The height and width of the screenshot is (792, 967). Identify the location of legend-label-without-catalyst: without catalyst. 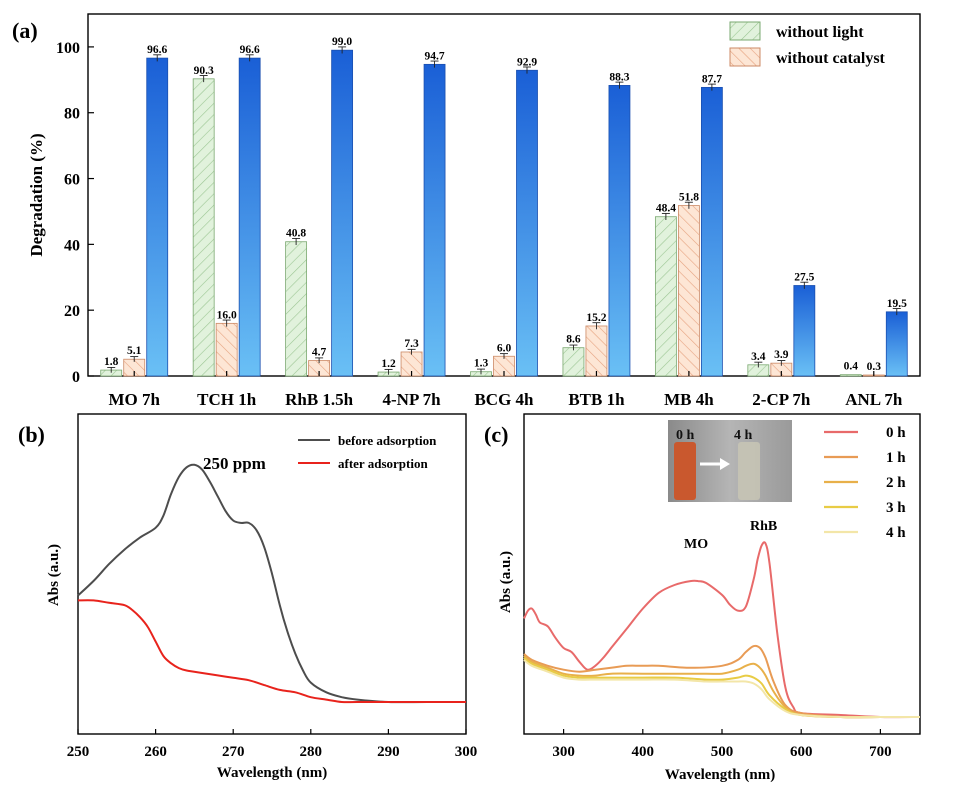
(831, 58).